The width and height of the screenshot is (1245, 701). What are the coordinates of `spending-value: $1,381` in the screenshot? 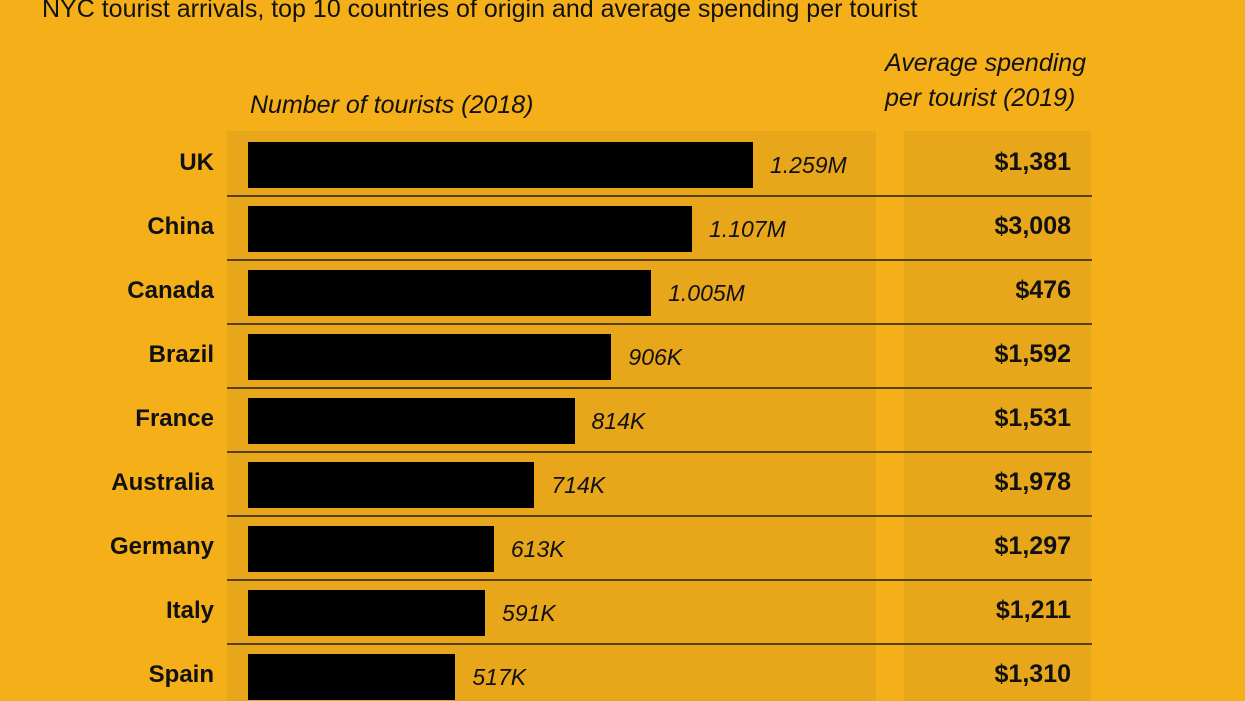 It's located at (1032, 162).